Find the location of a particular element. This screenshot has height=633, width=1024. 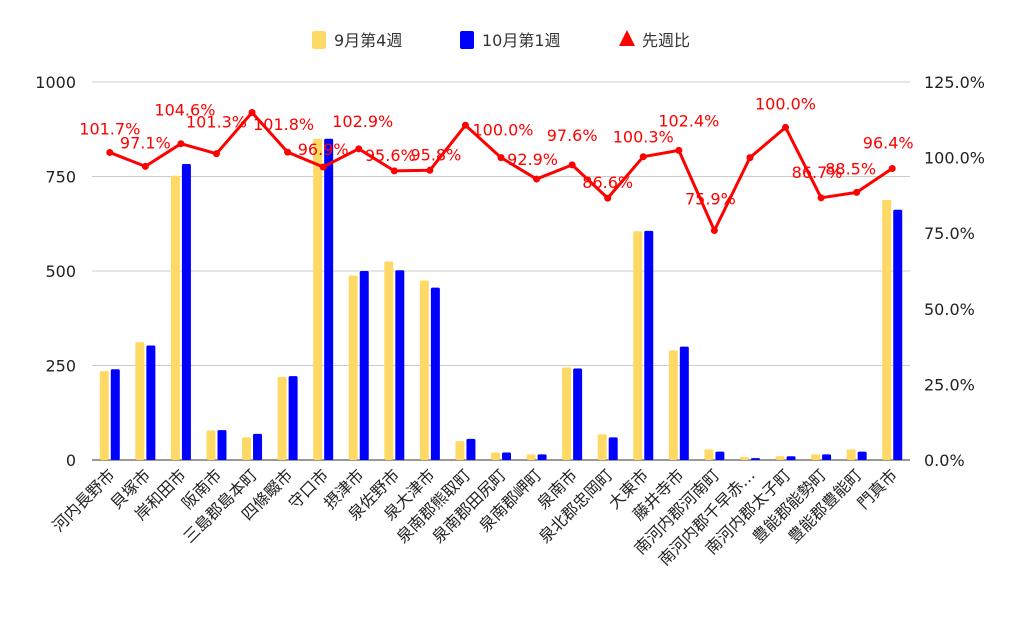

legend: 9月第4週 10月第1週 先週比 is located at coordinates (501, 40).